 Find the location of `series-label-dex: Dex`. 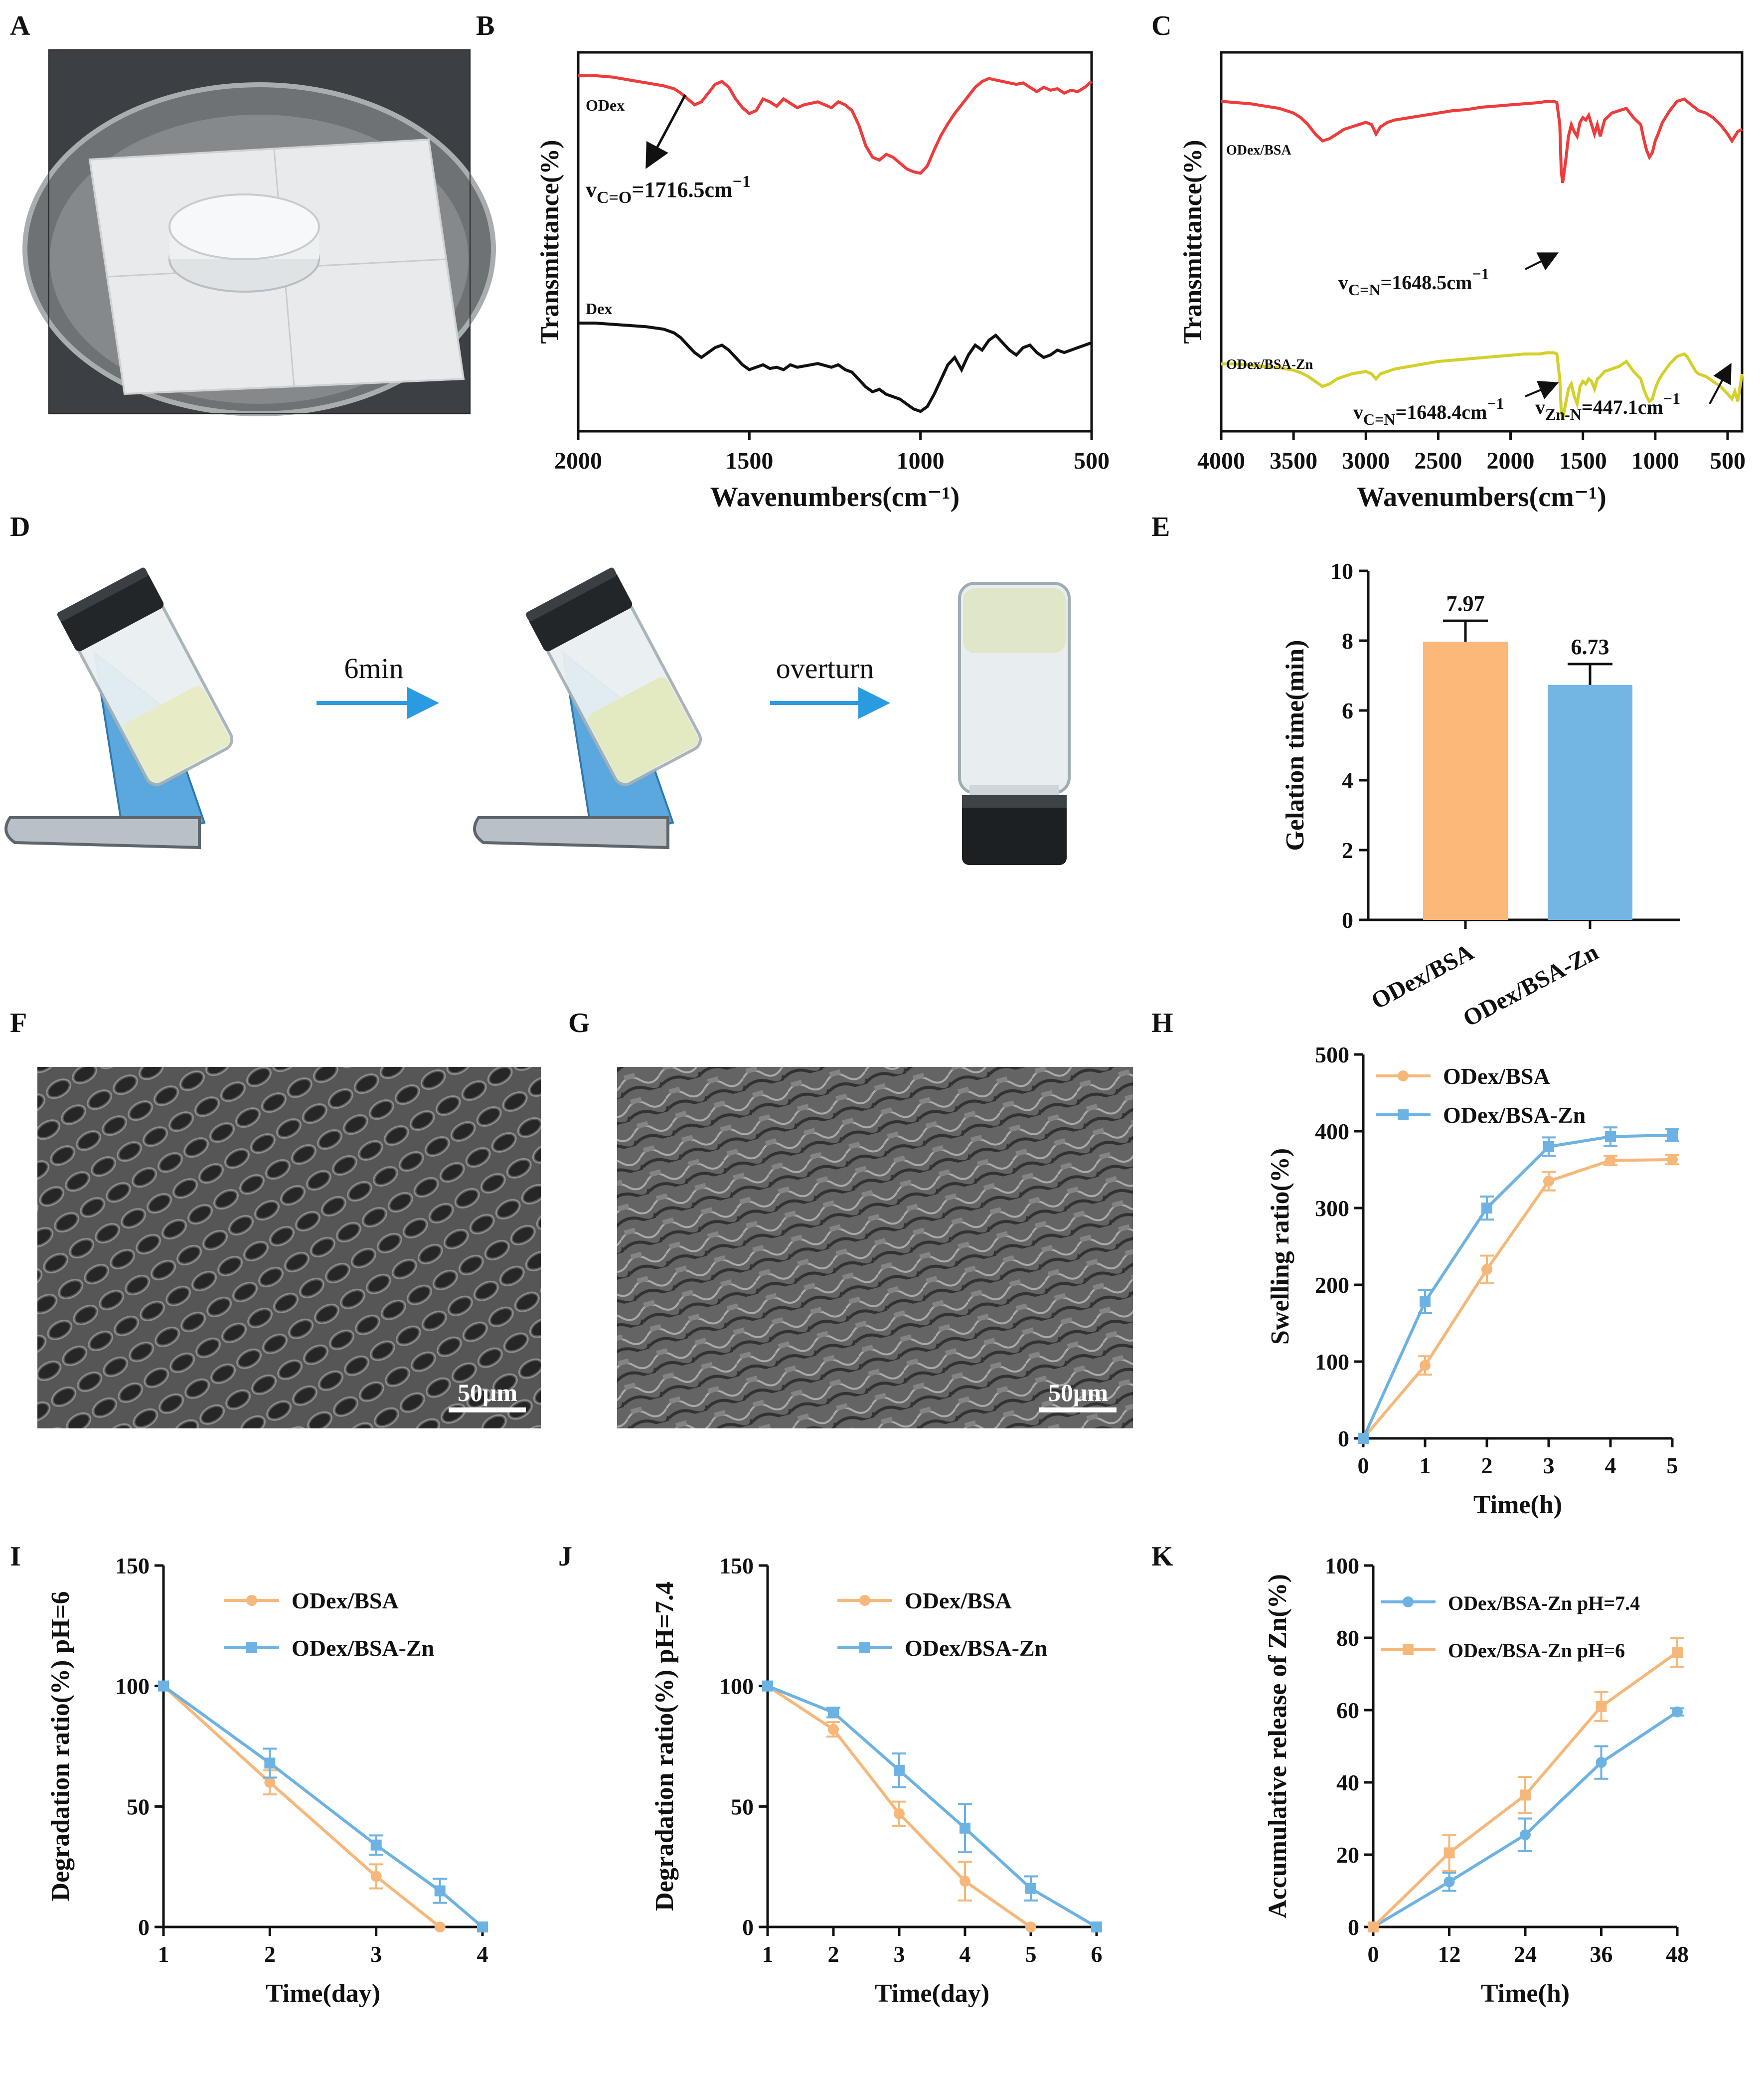

series-label-dex: Dex is located at coordinates (599, 309).